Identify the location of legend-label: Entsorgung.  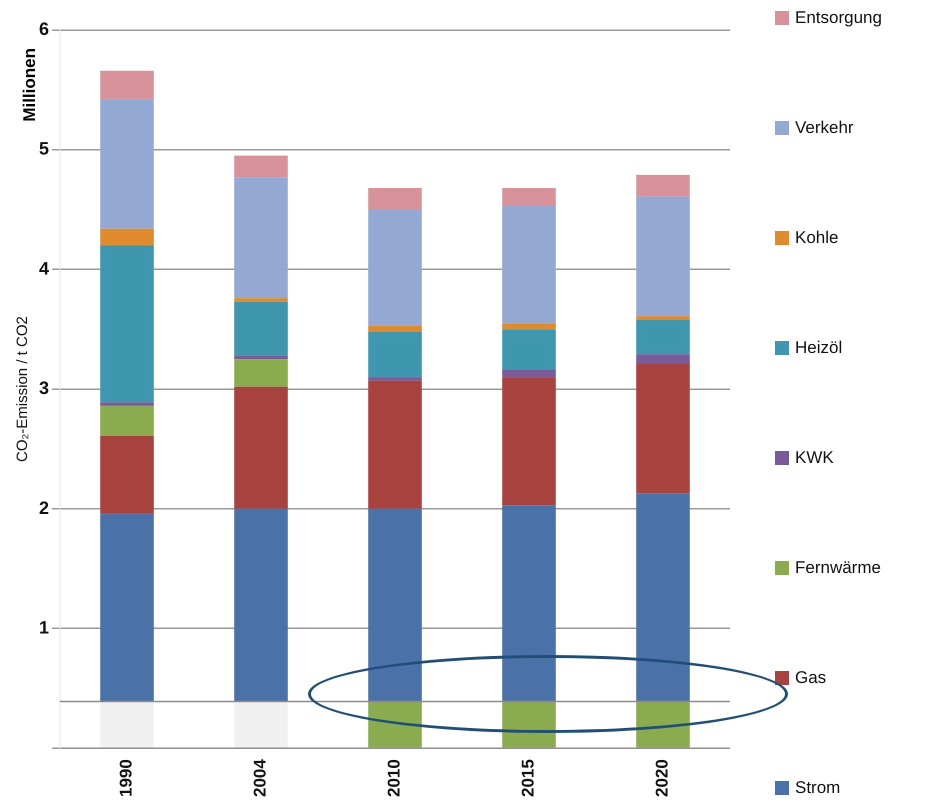
(838, 18).